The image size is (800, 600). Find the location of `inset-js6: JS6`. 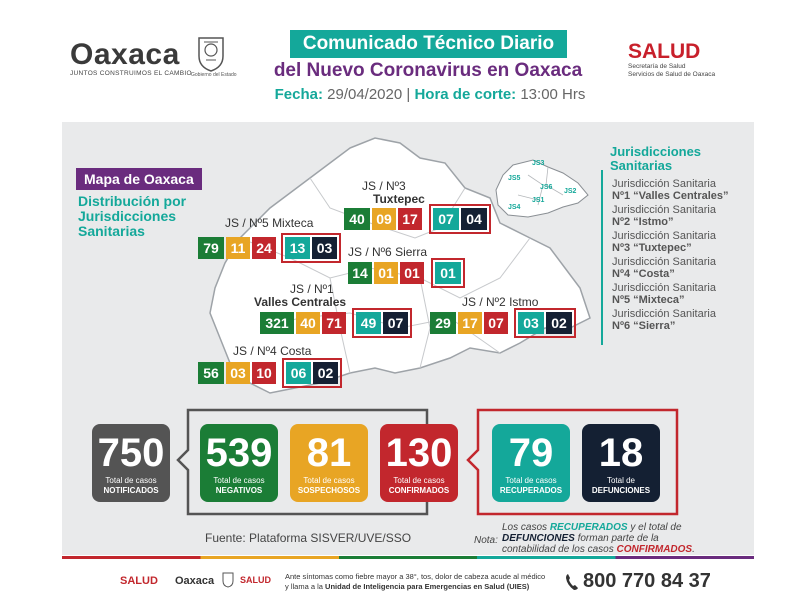

inset-js6: JS6 is located at coordinates (546, 187).